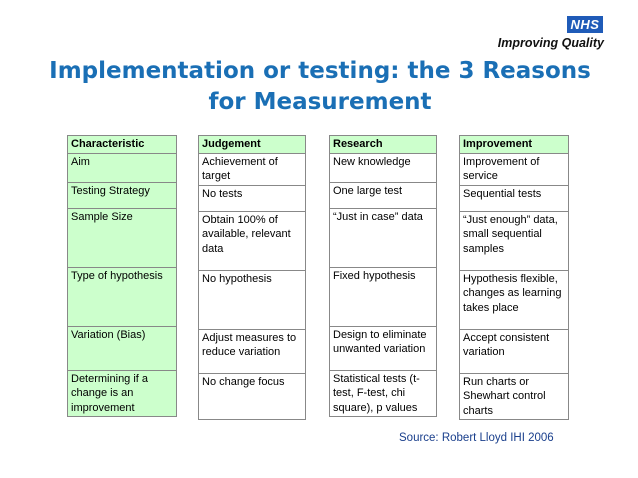 The height and width of the screenshot is (478, 638). What do you see at coordinates (252, 240) in the screenshot?
I see `table-cell: Obtain 100% of available, relevant data` at bounding box center [252, 240].